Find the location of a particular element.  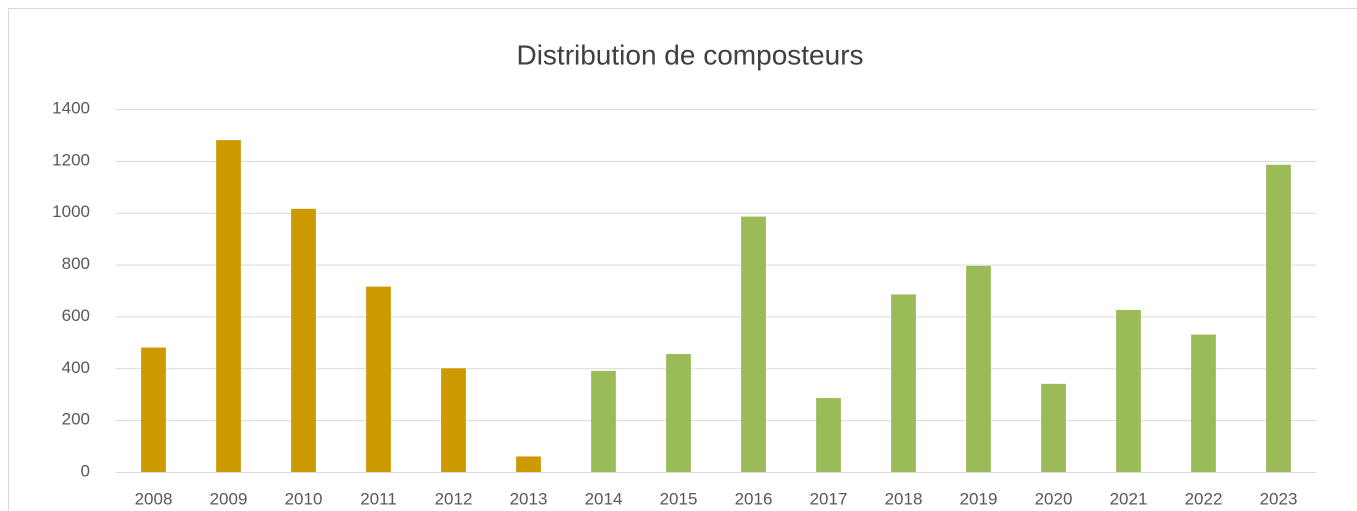

x-tick-label: 2021 is located at coordinates (1129, 498).